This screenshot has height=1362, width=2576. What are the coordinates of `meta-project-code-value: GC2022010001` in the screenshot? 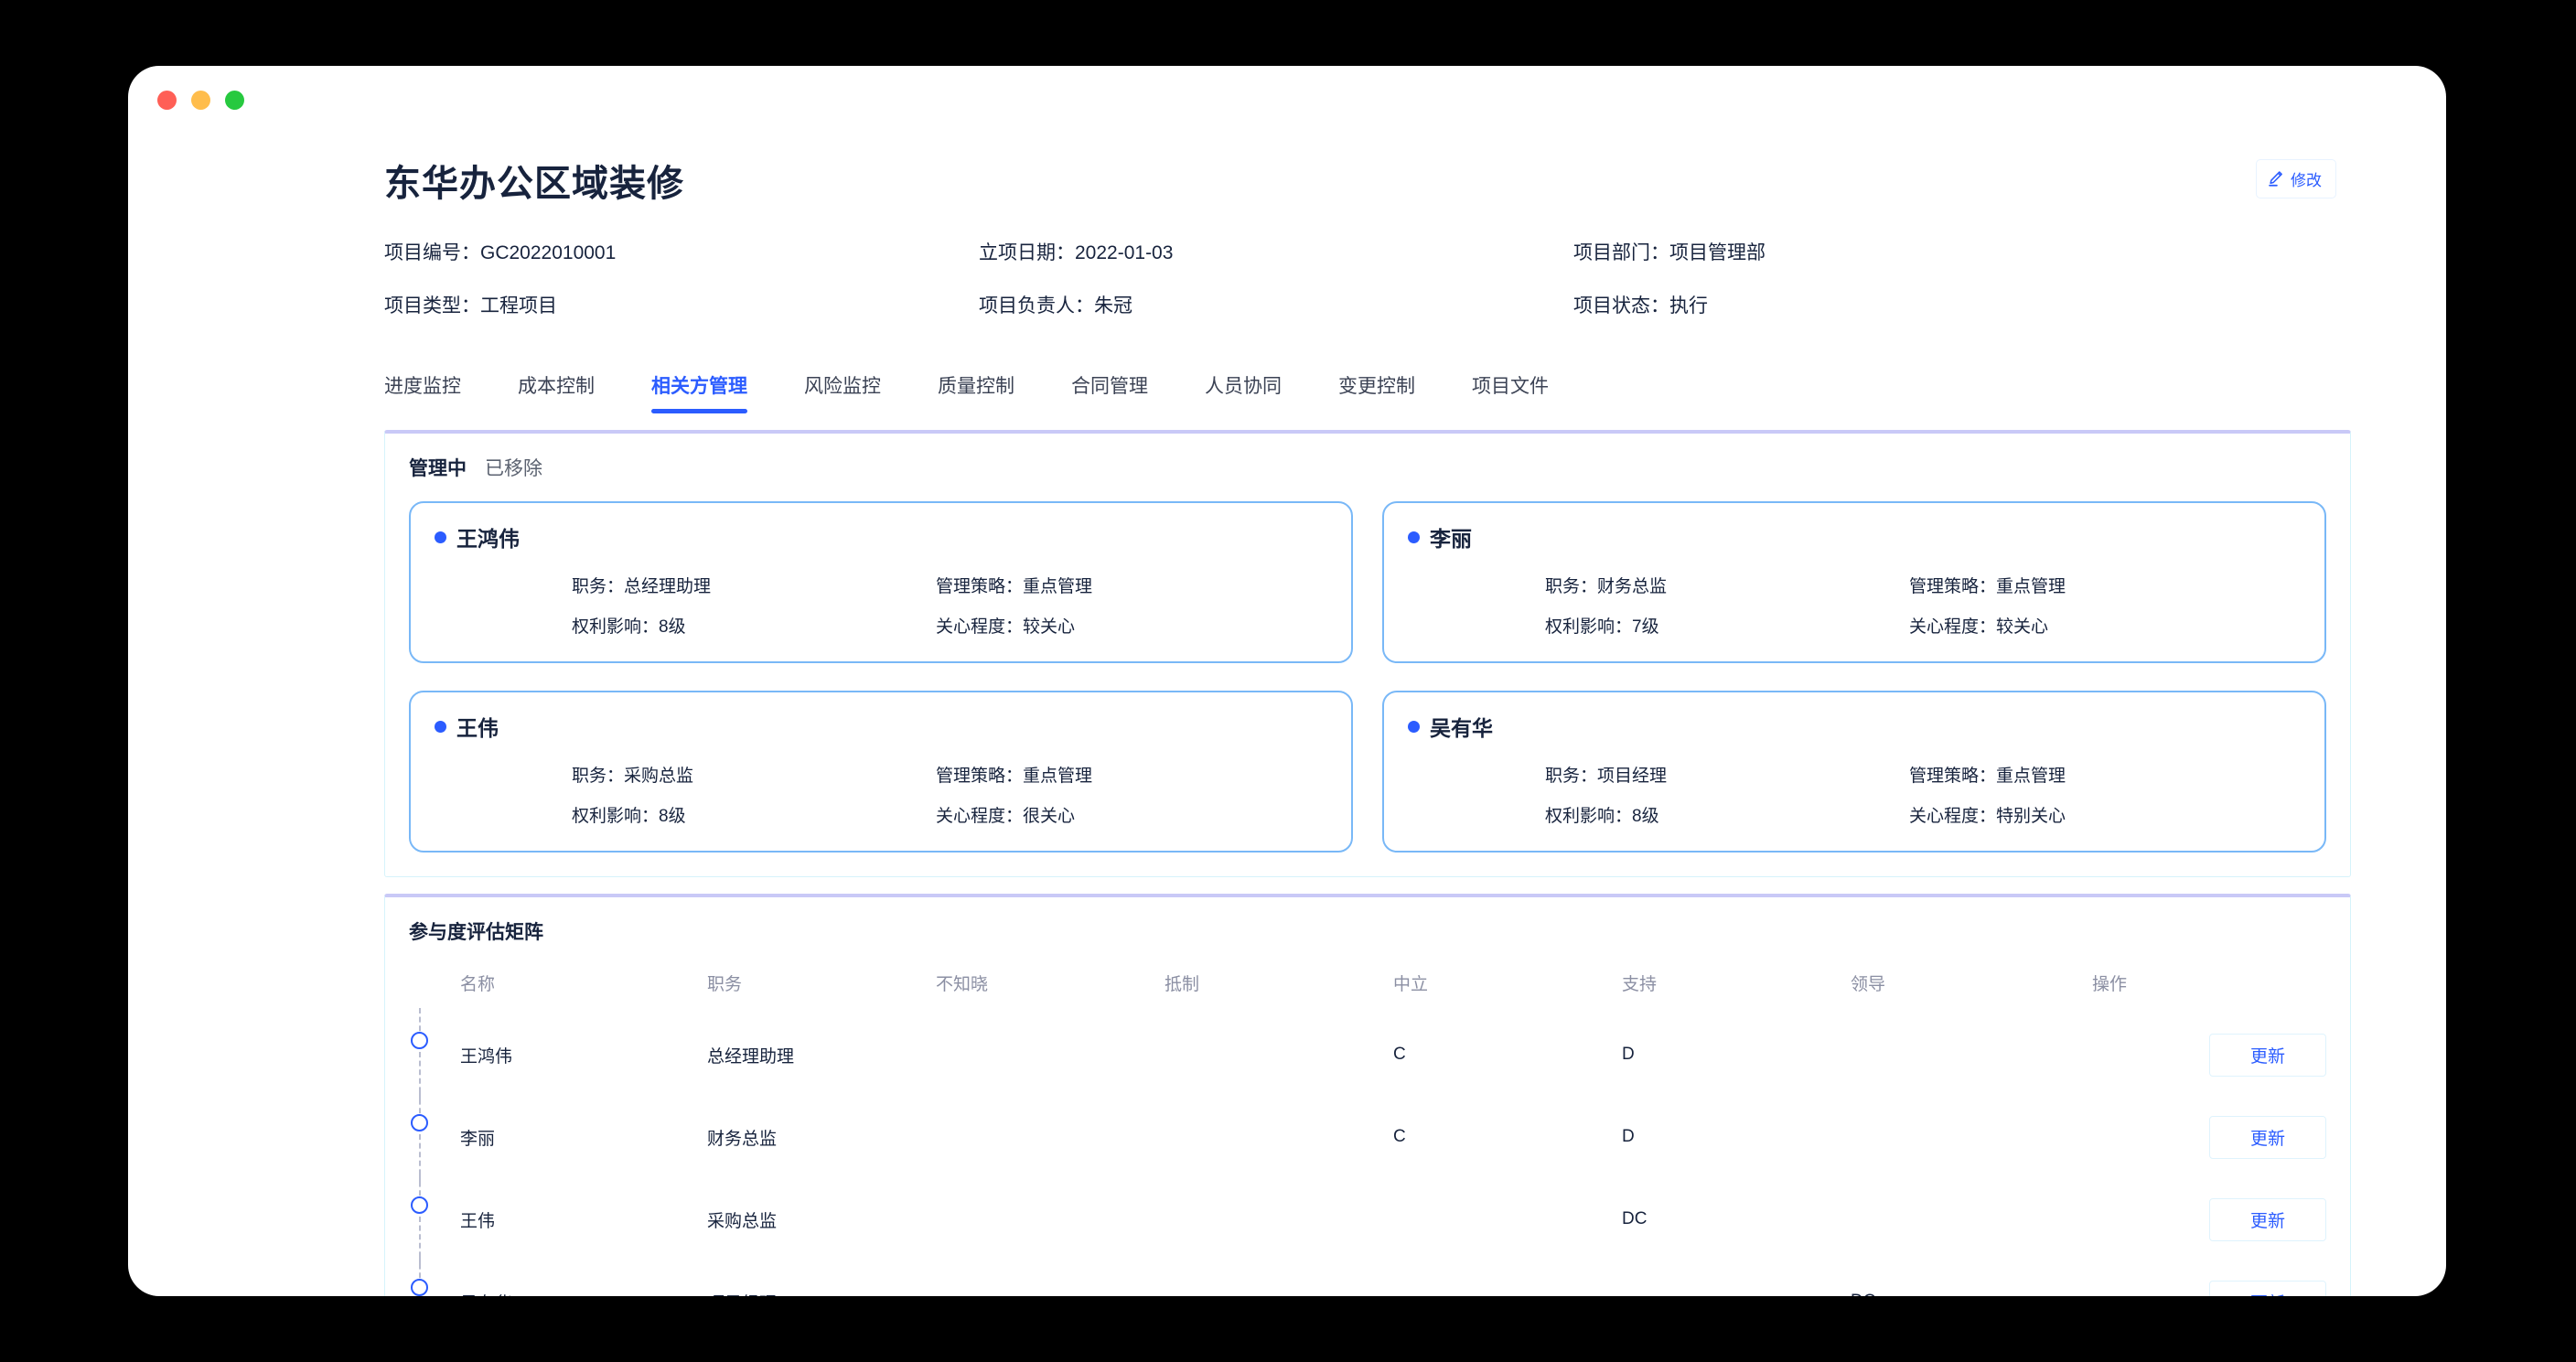 It's located at (548, 252).